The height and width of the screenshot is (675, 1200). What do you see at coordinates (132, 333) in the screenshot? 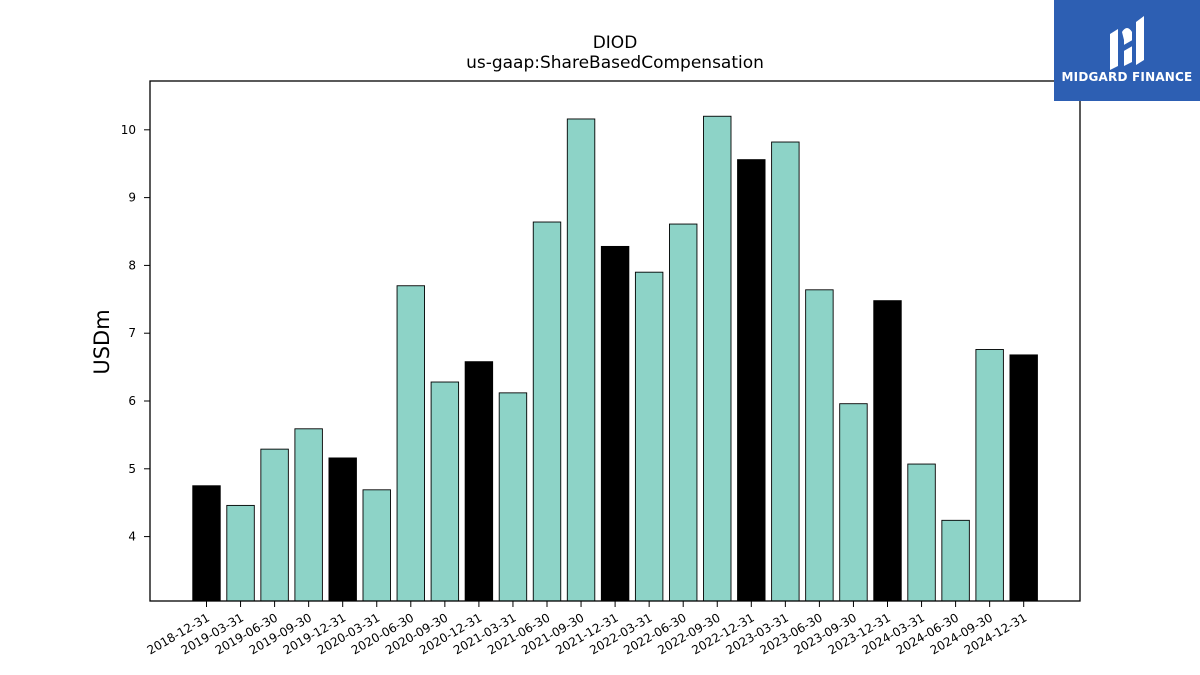
I see `y-tick-label: 7` at bounding box center [132, 333].